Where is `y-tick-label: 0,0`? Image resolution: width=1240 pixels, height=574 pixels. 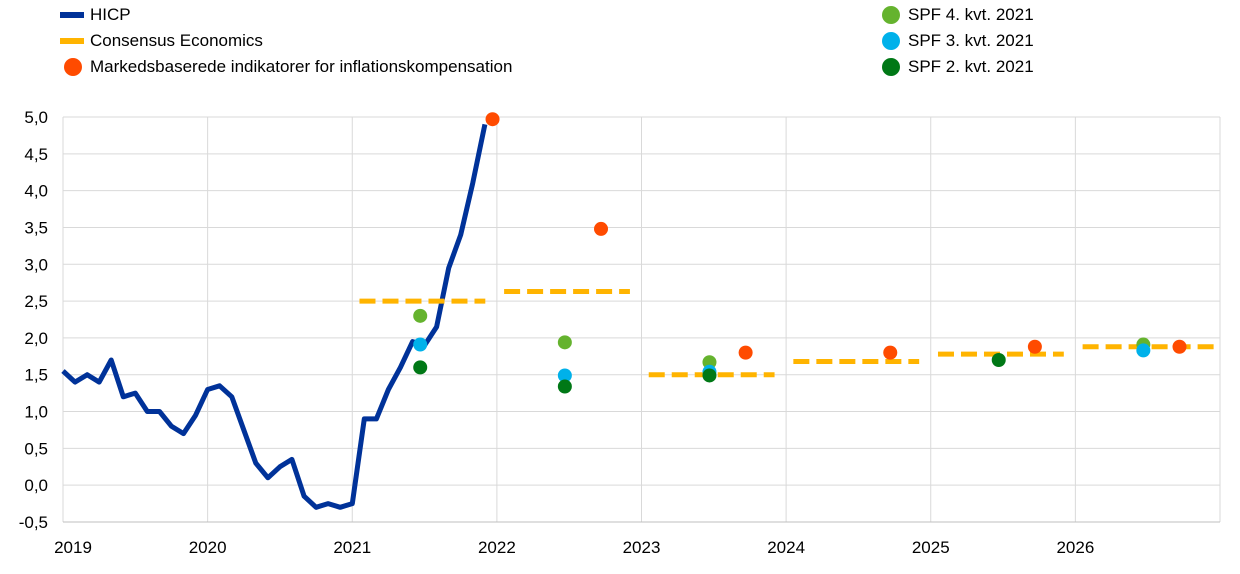
y-tick-label: 0,0 is located at coordinates (36, 485).